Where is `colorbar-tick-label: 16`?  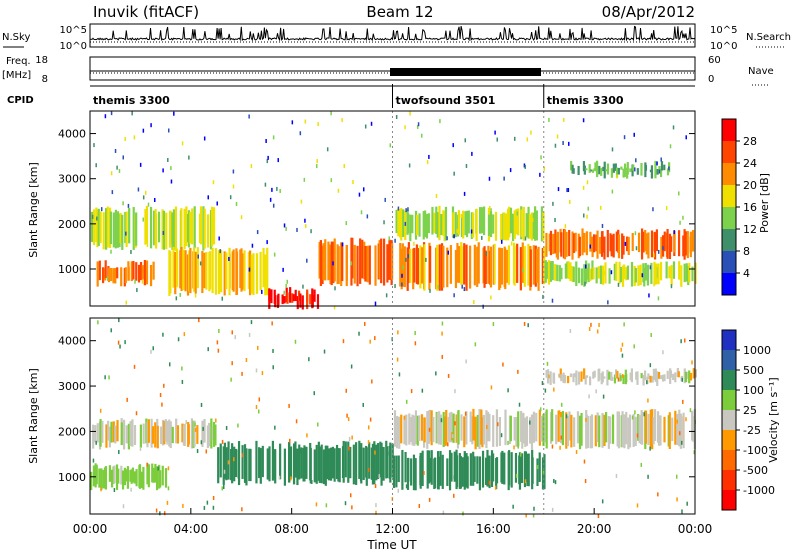 colorbar-tick-label: 16 is located at coordinates (750, 207).